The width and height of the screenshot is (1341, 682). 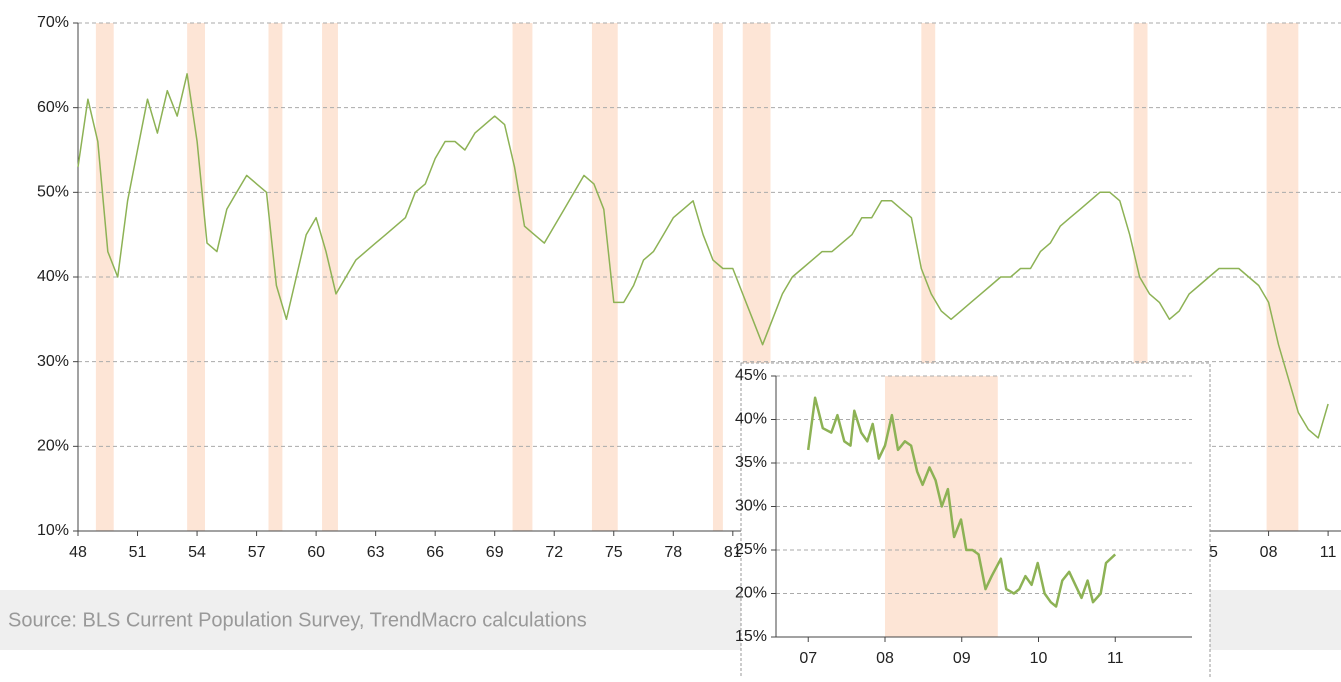 What do you see at coordinates (53, 22) in the screenshot?
I see `y-tick-label: 70%` at bounding box center [53, 22].